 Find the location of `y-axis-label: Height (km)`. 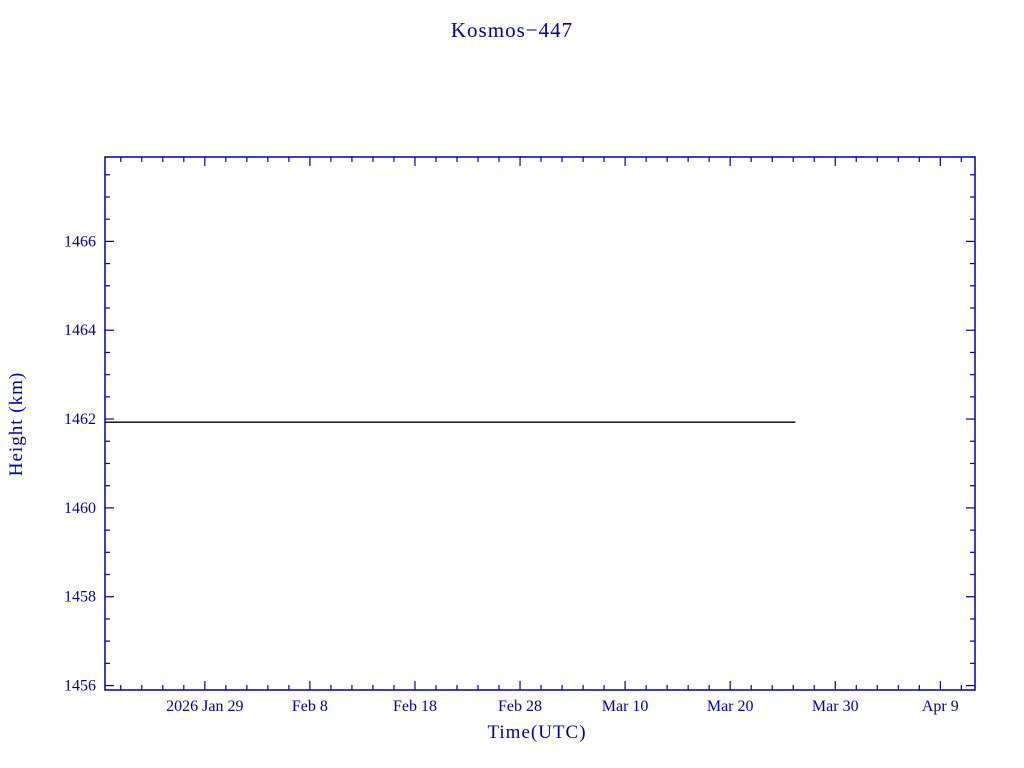

y-axis-label: Height (km) is located at coordinates (16, 424).